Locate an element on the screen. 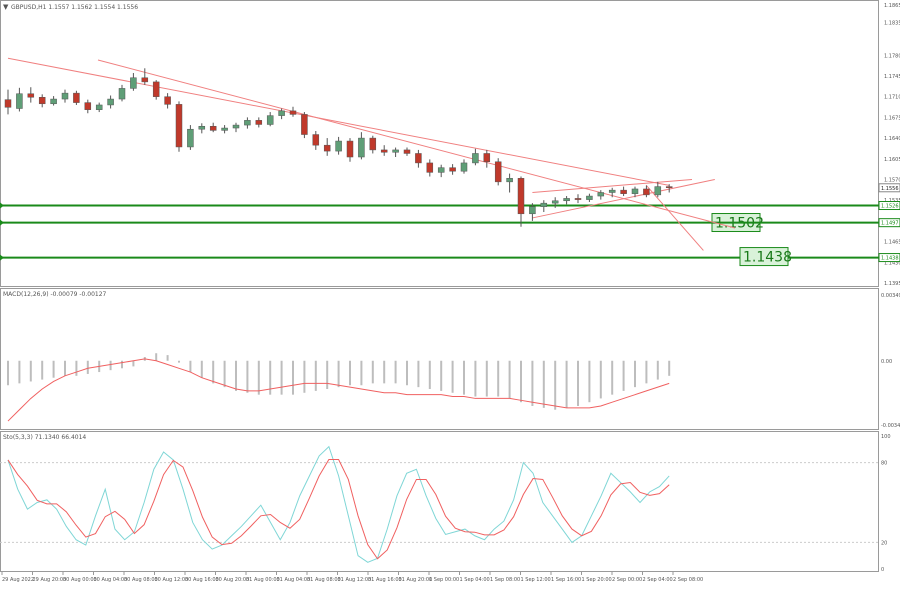 The height and width of the screenshot is (589, 900). macd-tick-label: 0.00 is located at coordinates (886, 362).